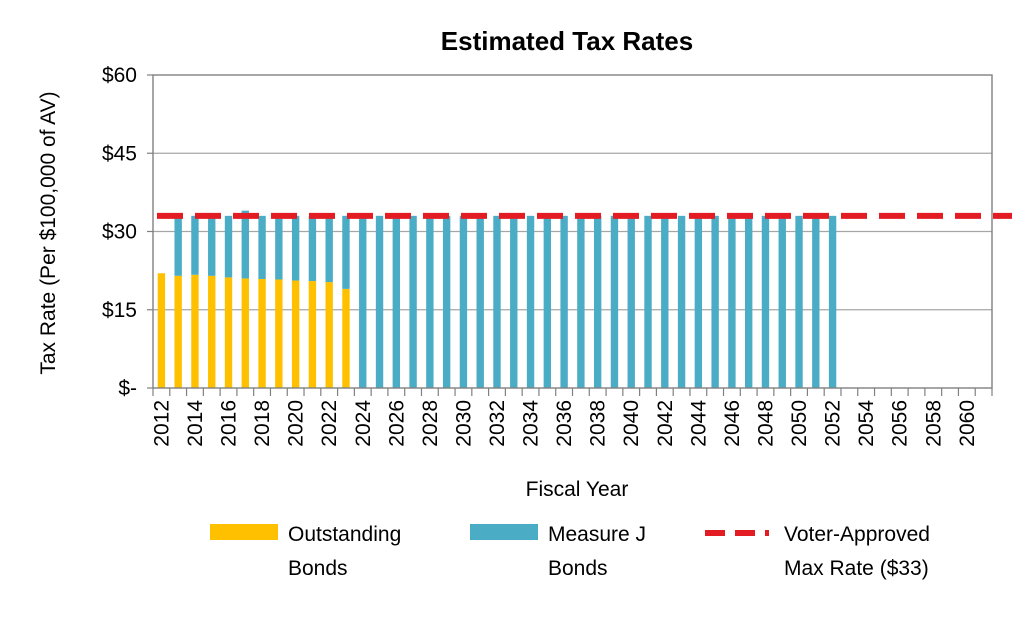 The height and width of the screenshot is (636, 1024). Describe the element at coordinates (228, 246) in the screenshot. I see `bar-measure-j-bonds-2016` at that location.